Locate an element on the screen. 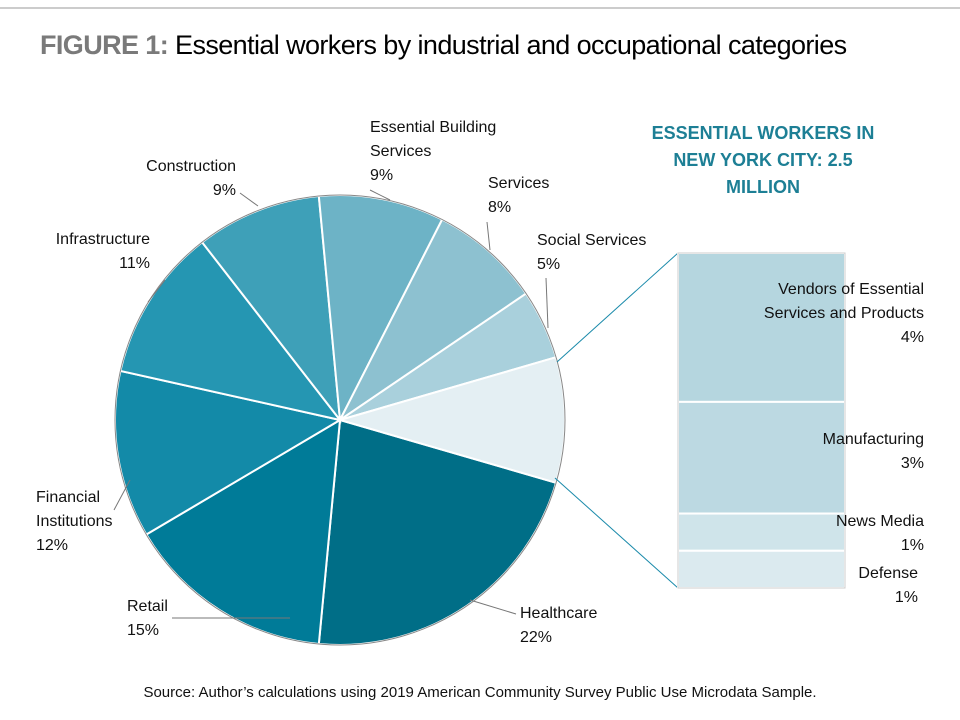  category-name: Financial Institutions is located at coordinates (74, 509).